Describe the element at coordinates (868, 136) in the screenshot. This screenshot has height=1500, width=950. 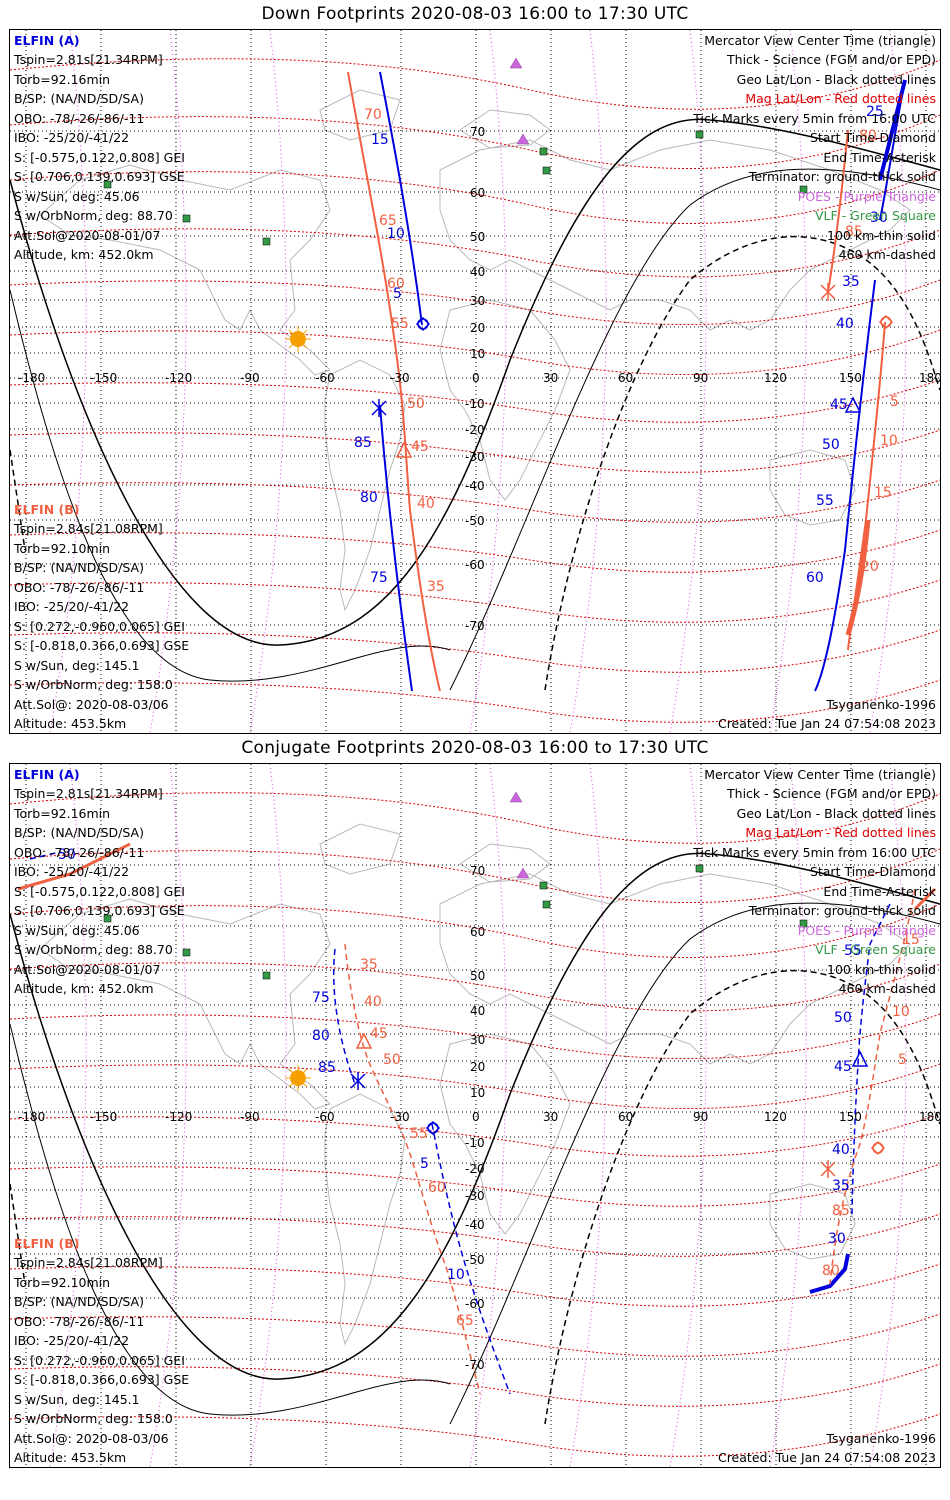
I see `time-label: 80` at that location.